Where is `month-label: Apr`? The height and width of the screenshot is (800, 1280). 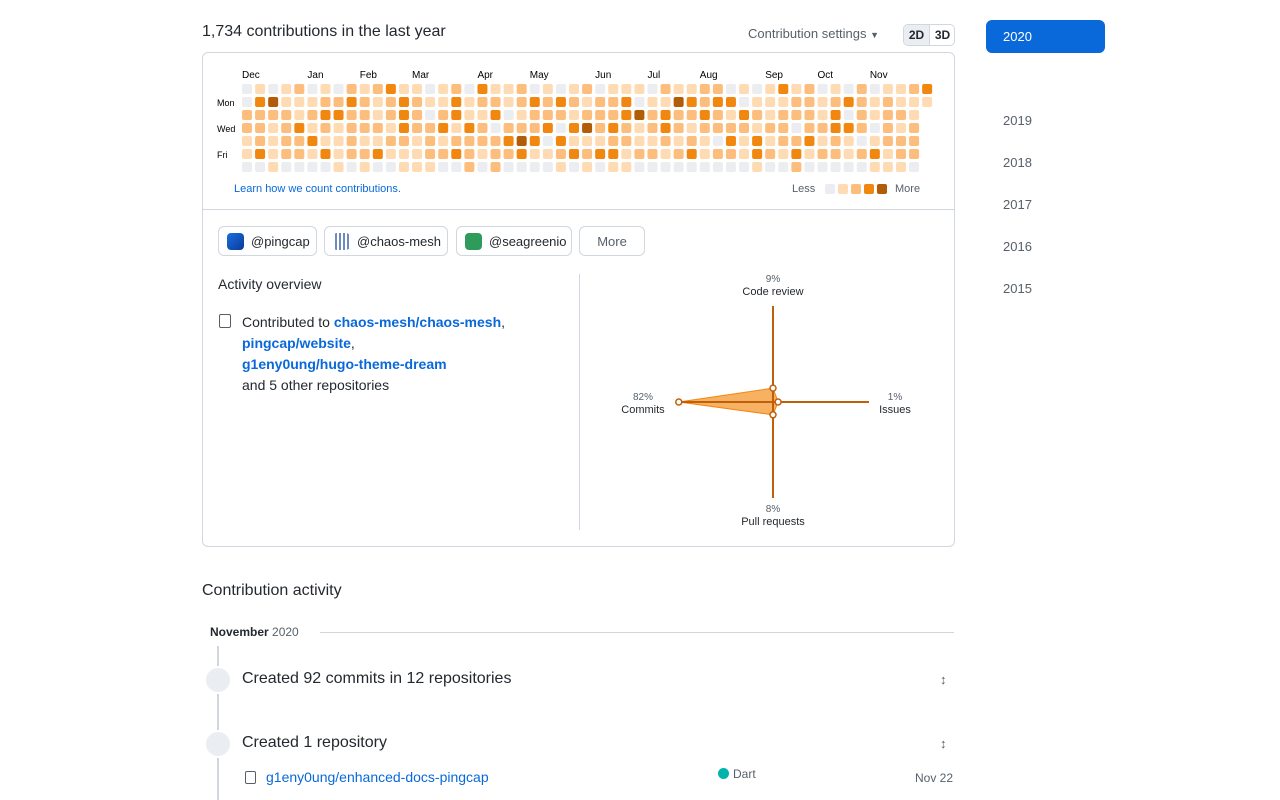 month-label: Apr is located at coordinates (485, 75).